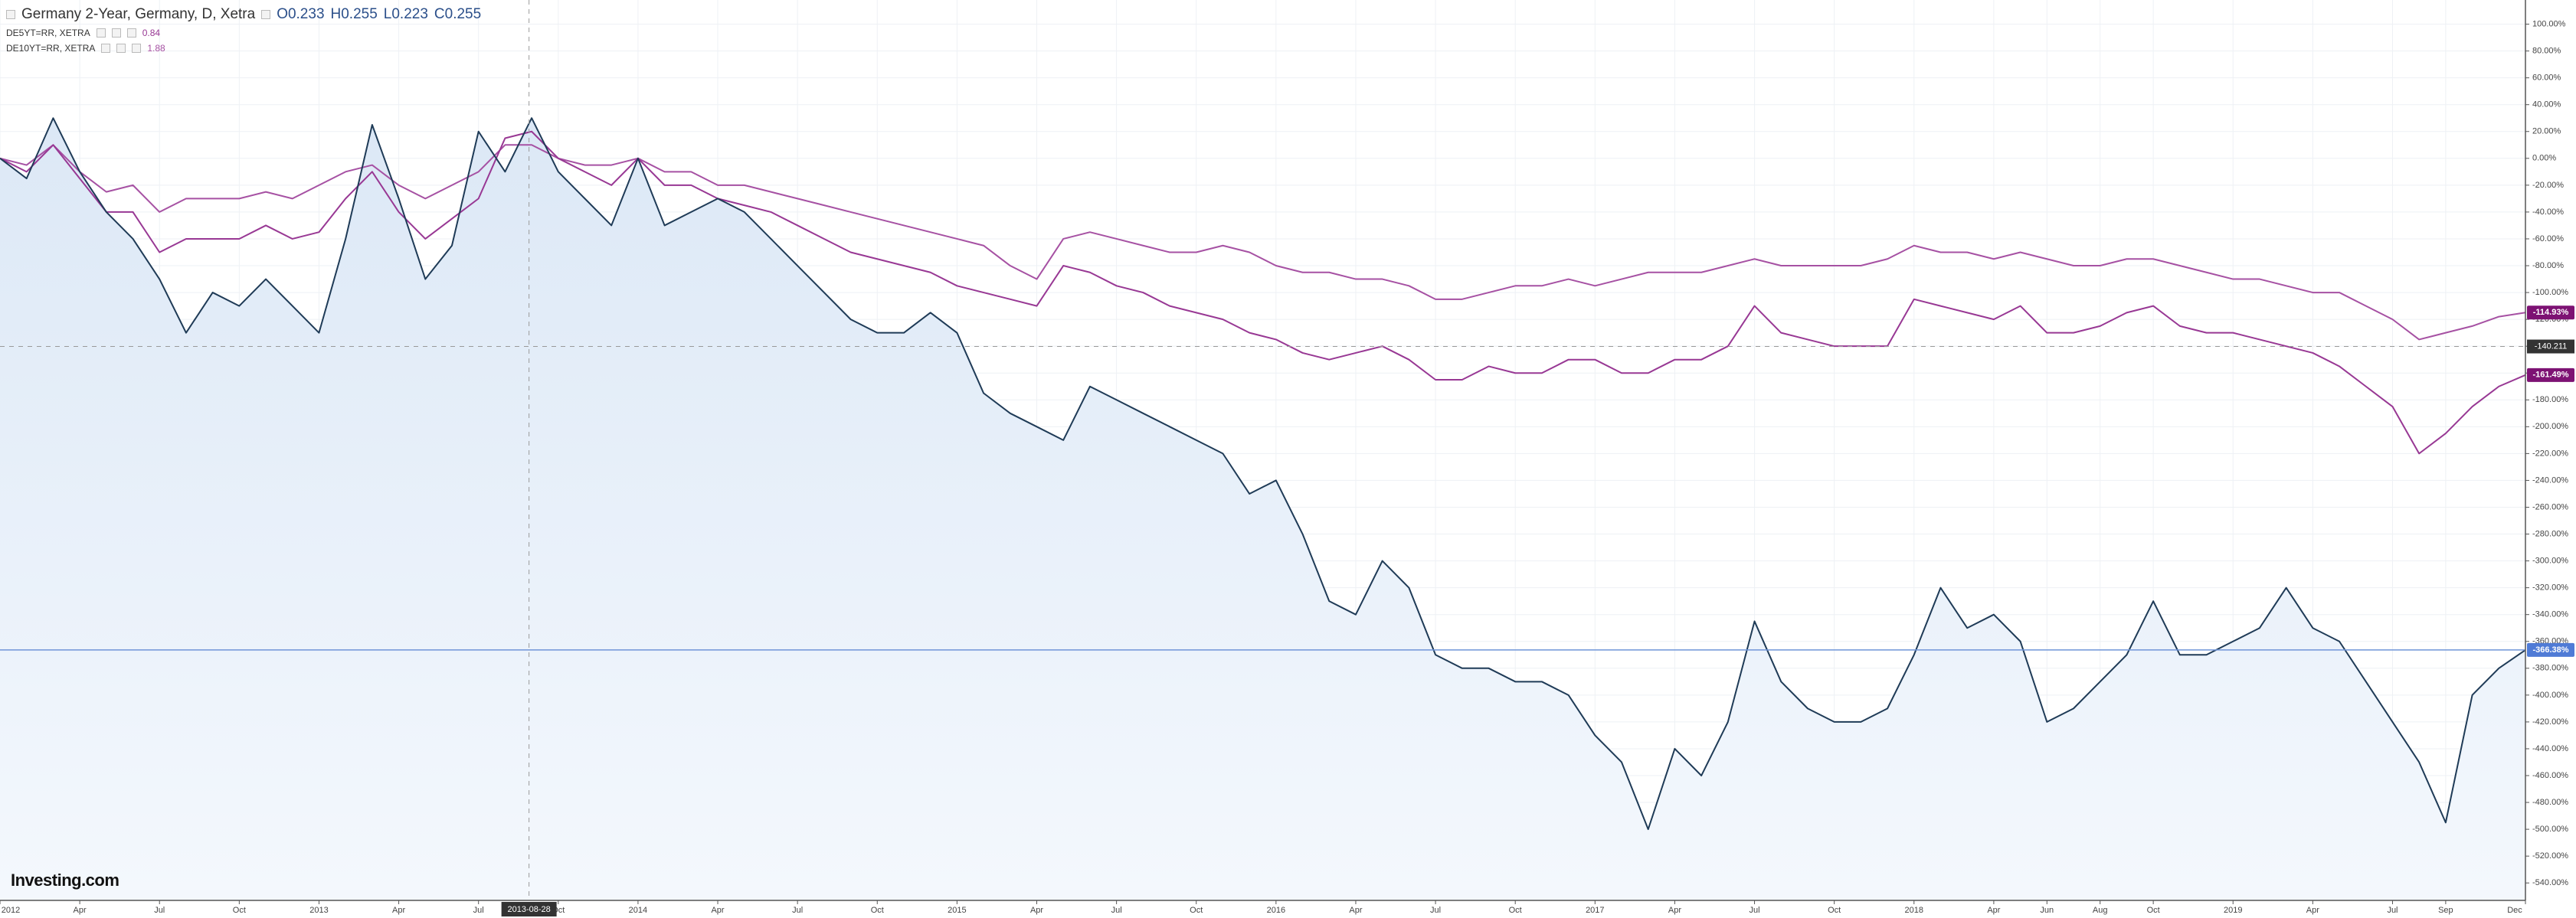  What do you see at coordinates (957, 910) in the screenshot?
I see `x-tick-label: 2015` at bounding box center [957, 910].